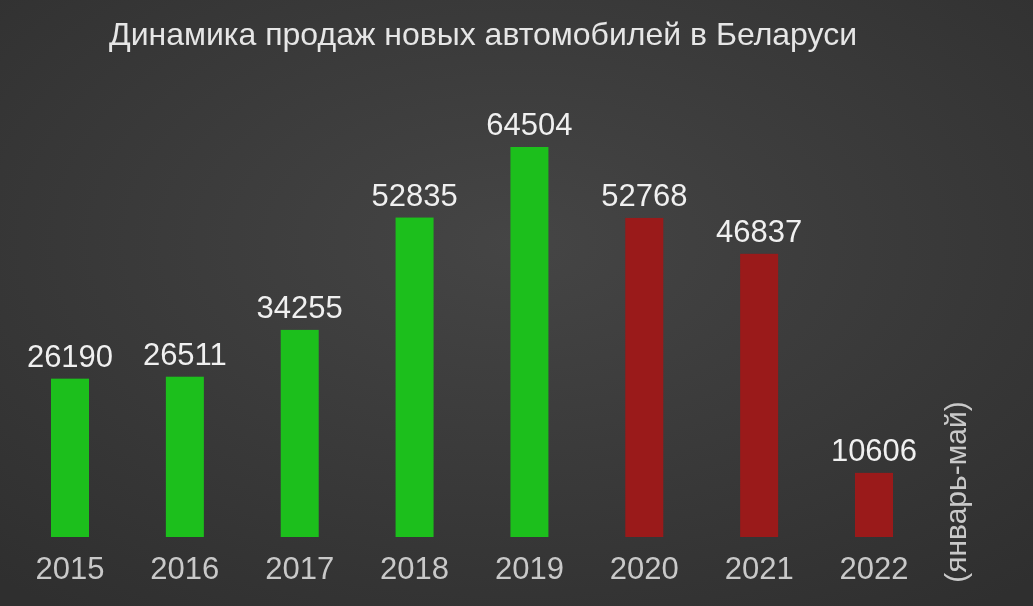  What do you see at coordinates (300, 568) in the screenshot?
I see `x-tick-label: 2017` at bounding box center [300, 568].